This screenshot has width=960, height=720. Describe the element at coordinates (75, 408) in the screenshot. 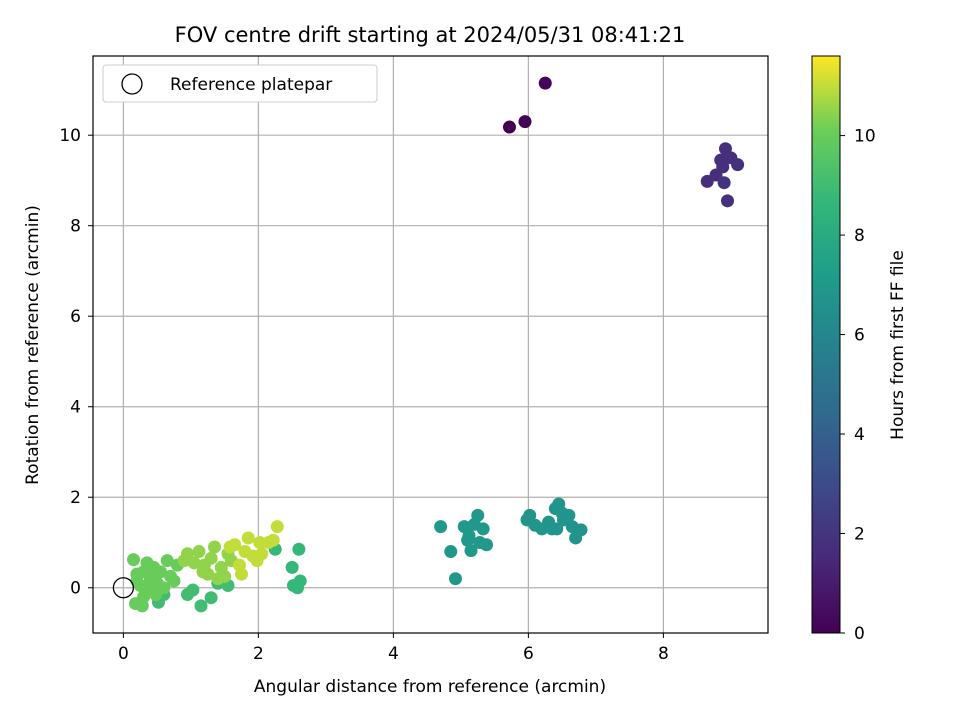

I see `y-tick-label: 4` at that location.